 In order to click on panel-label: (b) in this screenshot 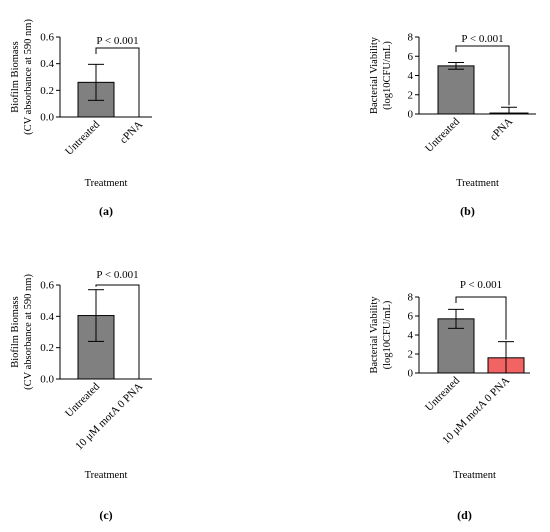, I will do `click(467, 211)`.